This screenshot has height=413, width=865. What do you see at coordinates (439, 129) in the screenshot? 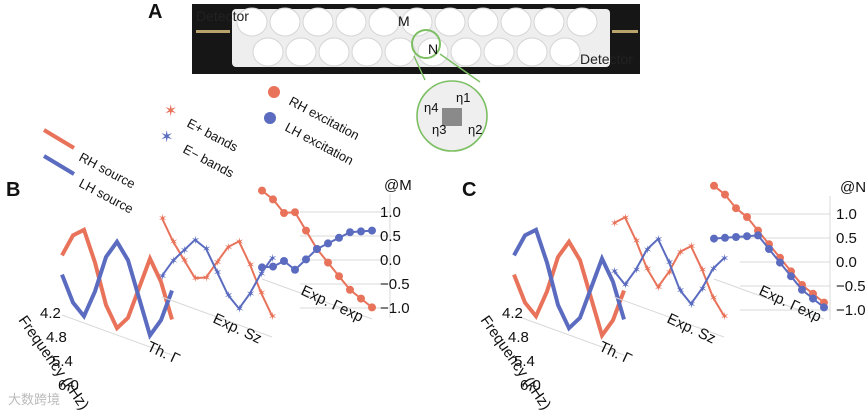
I see `eta-label-3: η3` at bounding box center [439, 129].